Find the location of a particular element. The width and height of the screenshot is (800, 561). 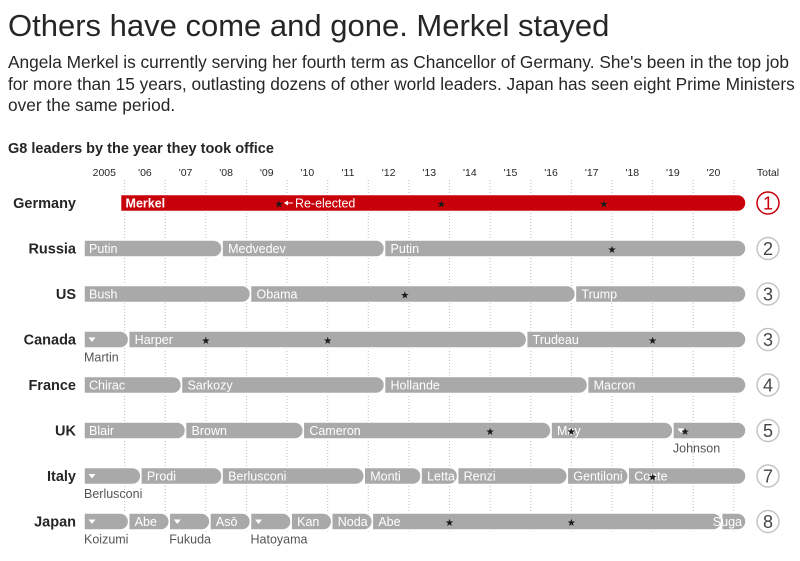

total-value: 5 is located at coordinates (768, 431).